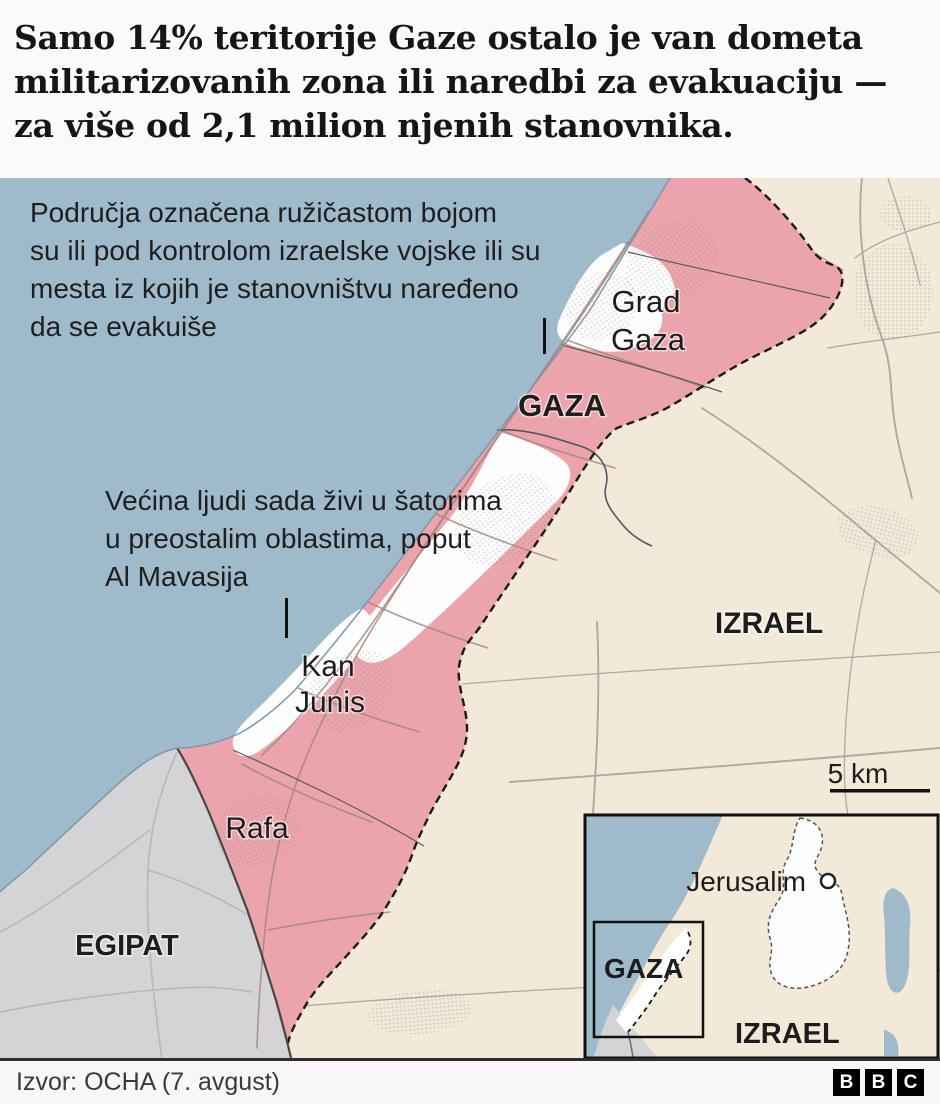 Image resolution: width=940 pixels, height=1104 pixels. Describe the element at coordinates (234, 902) in the screenshot. I see `gaza-egypt-border` at that location.